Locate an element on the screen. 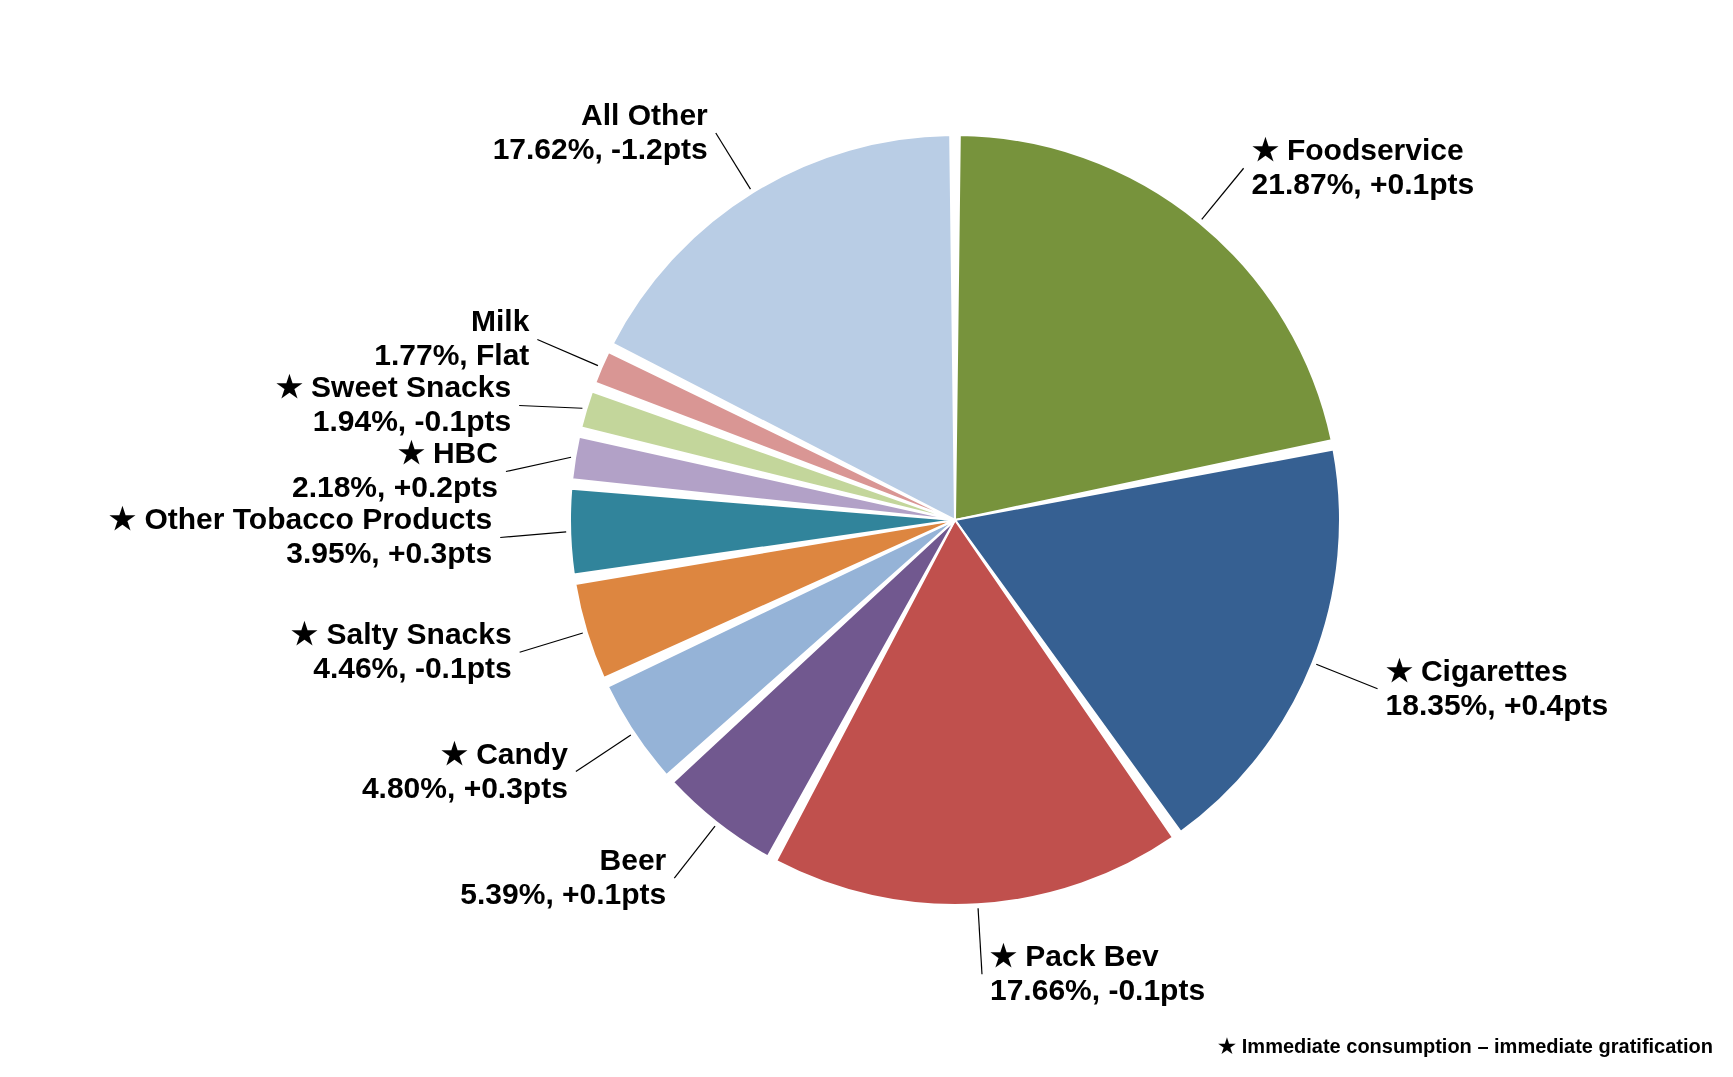 This screenshot has width=1733, height=1077. slice-label: ★ Salty Snacks is located at coordinates (401, 634).